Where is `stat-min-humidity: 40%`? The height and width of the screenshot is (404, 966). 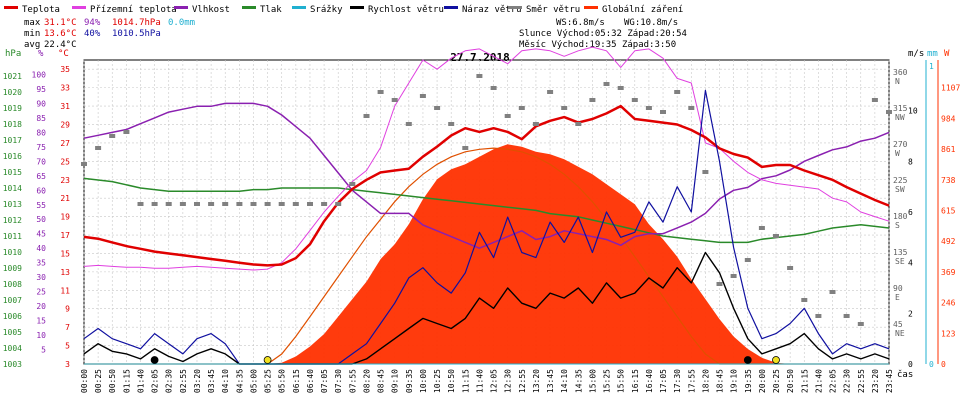 stat-min-humidity: 40% is located at coordinates (92, 34).